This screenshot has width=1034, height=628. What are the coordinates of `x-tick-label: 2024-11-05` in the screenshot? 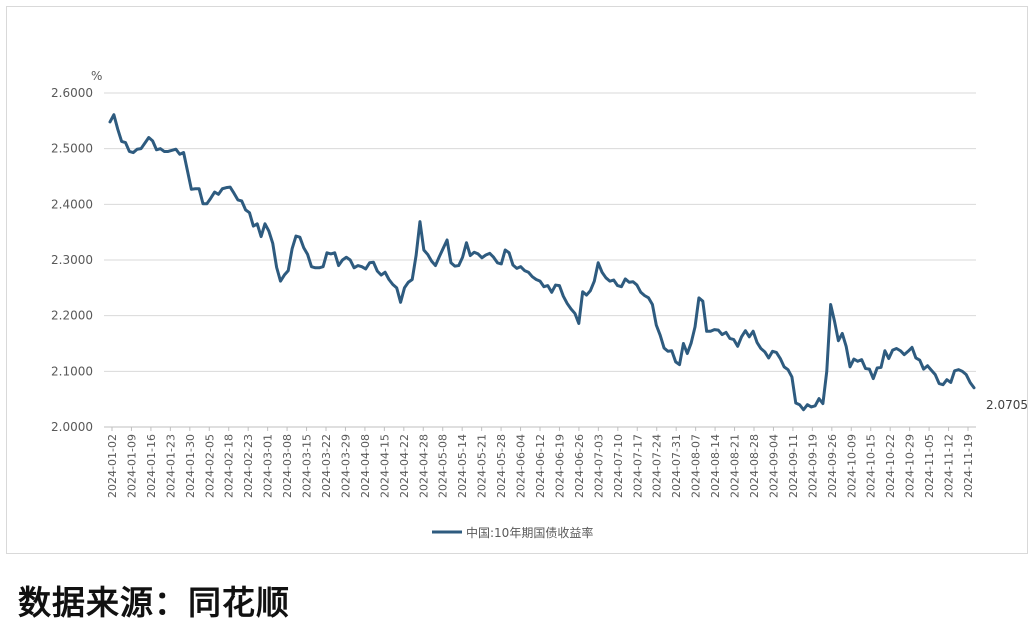 It's located at (929, 466).